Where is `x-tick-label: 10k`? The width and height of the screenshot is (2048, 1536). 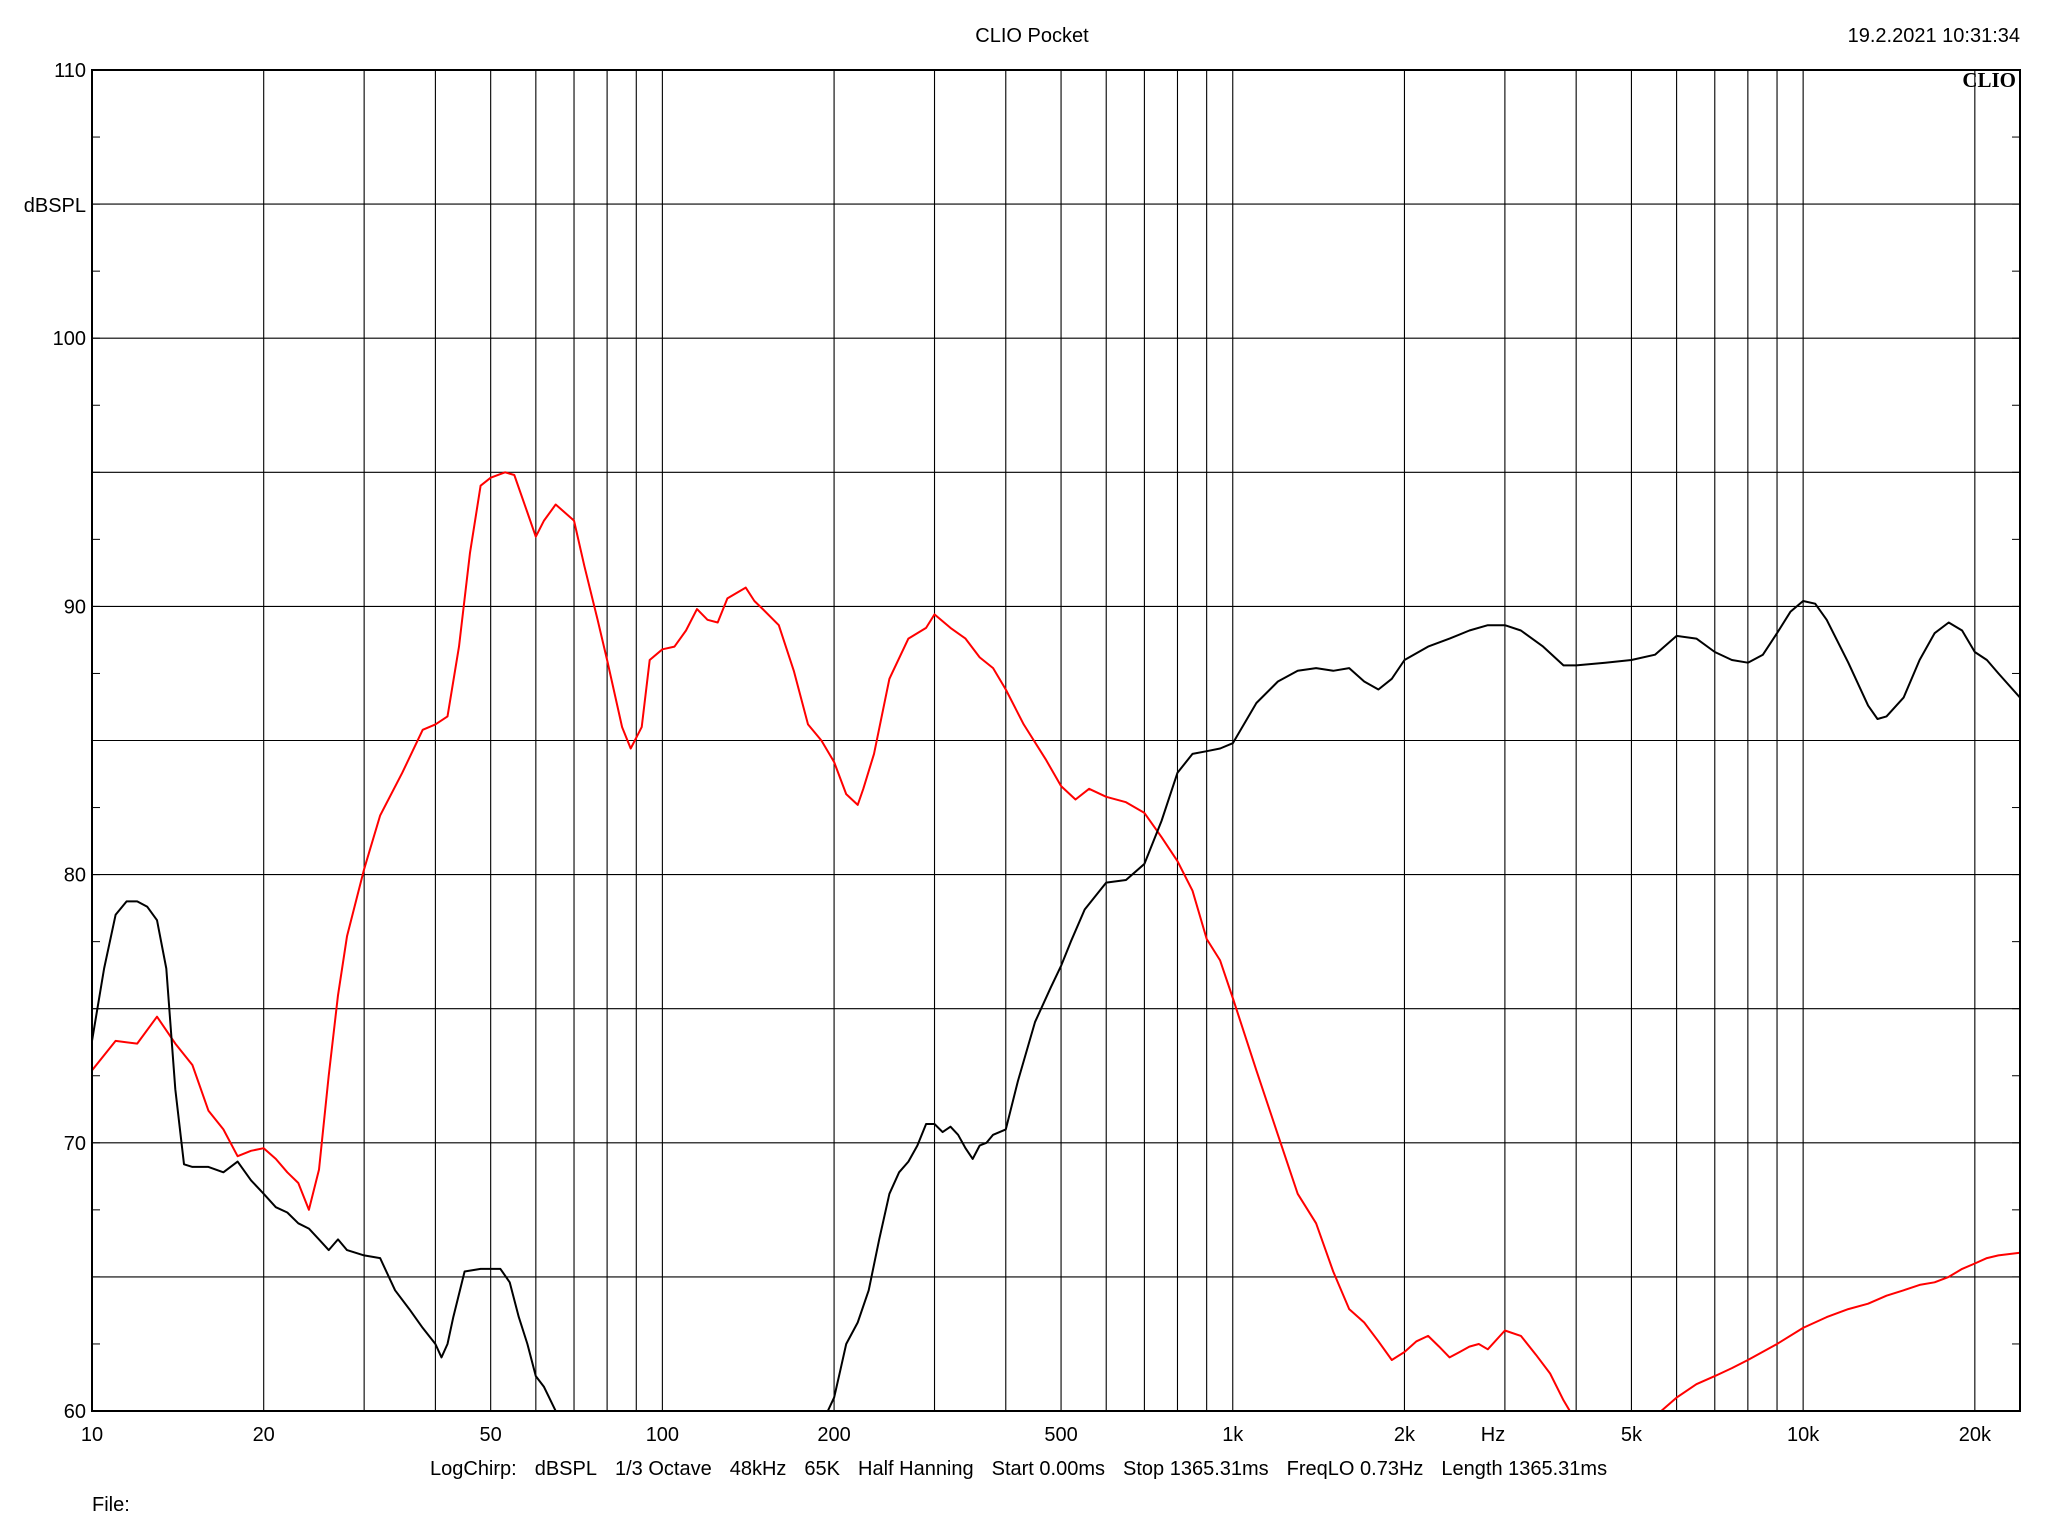
x-tick-label: 10k is located at coordinates (1803, 1435).